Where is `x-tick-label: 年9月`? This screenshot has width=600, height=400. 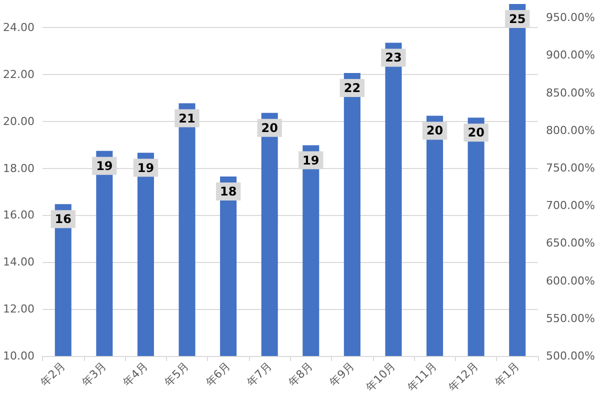 x-tick-label: 年9月 is located at coordinates (342, 374).